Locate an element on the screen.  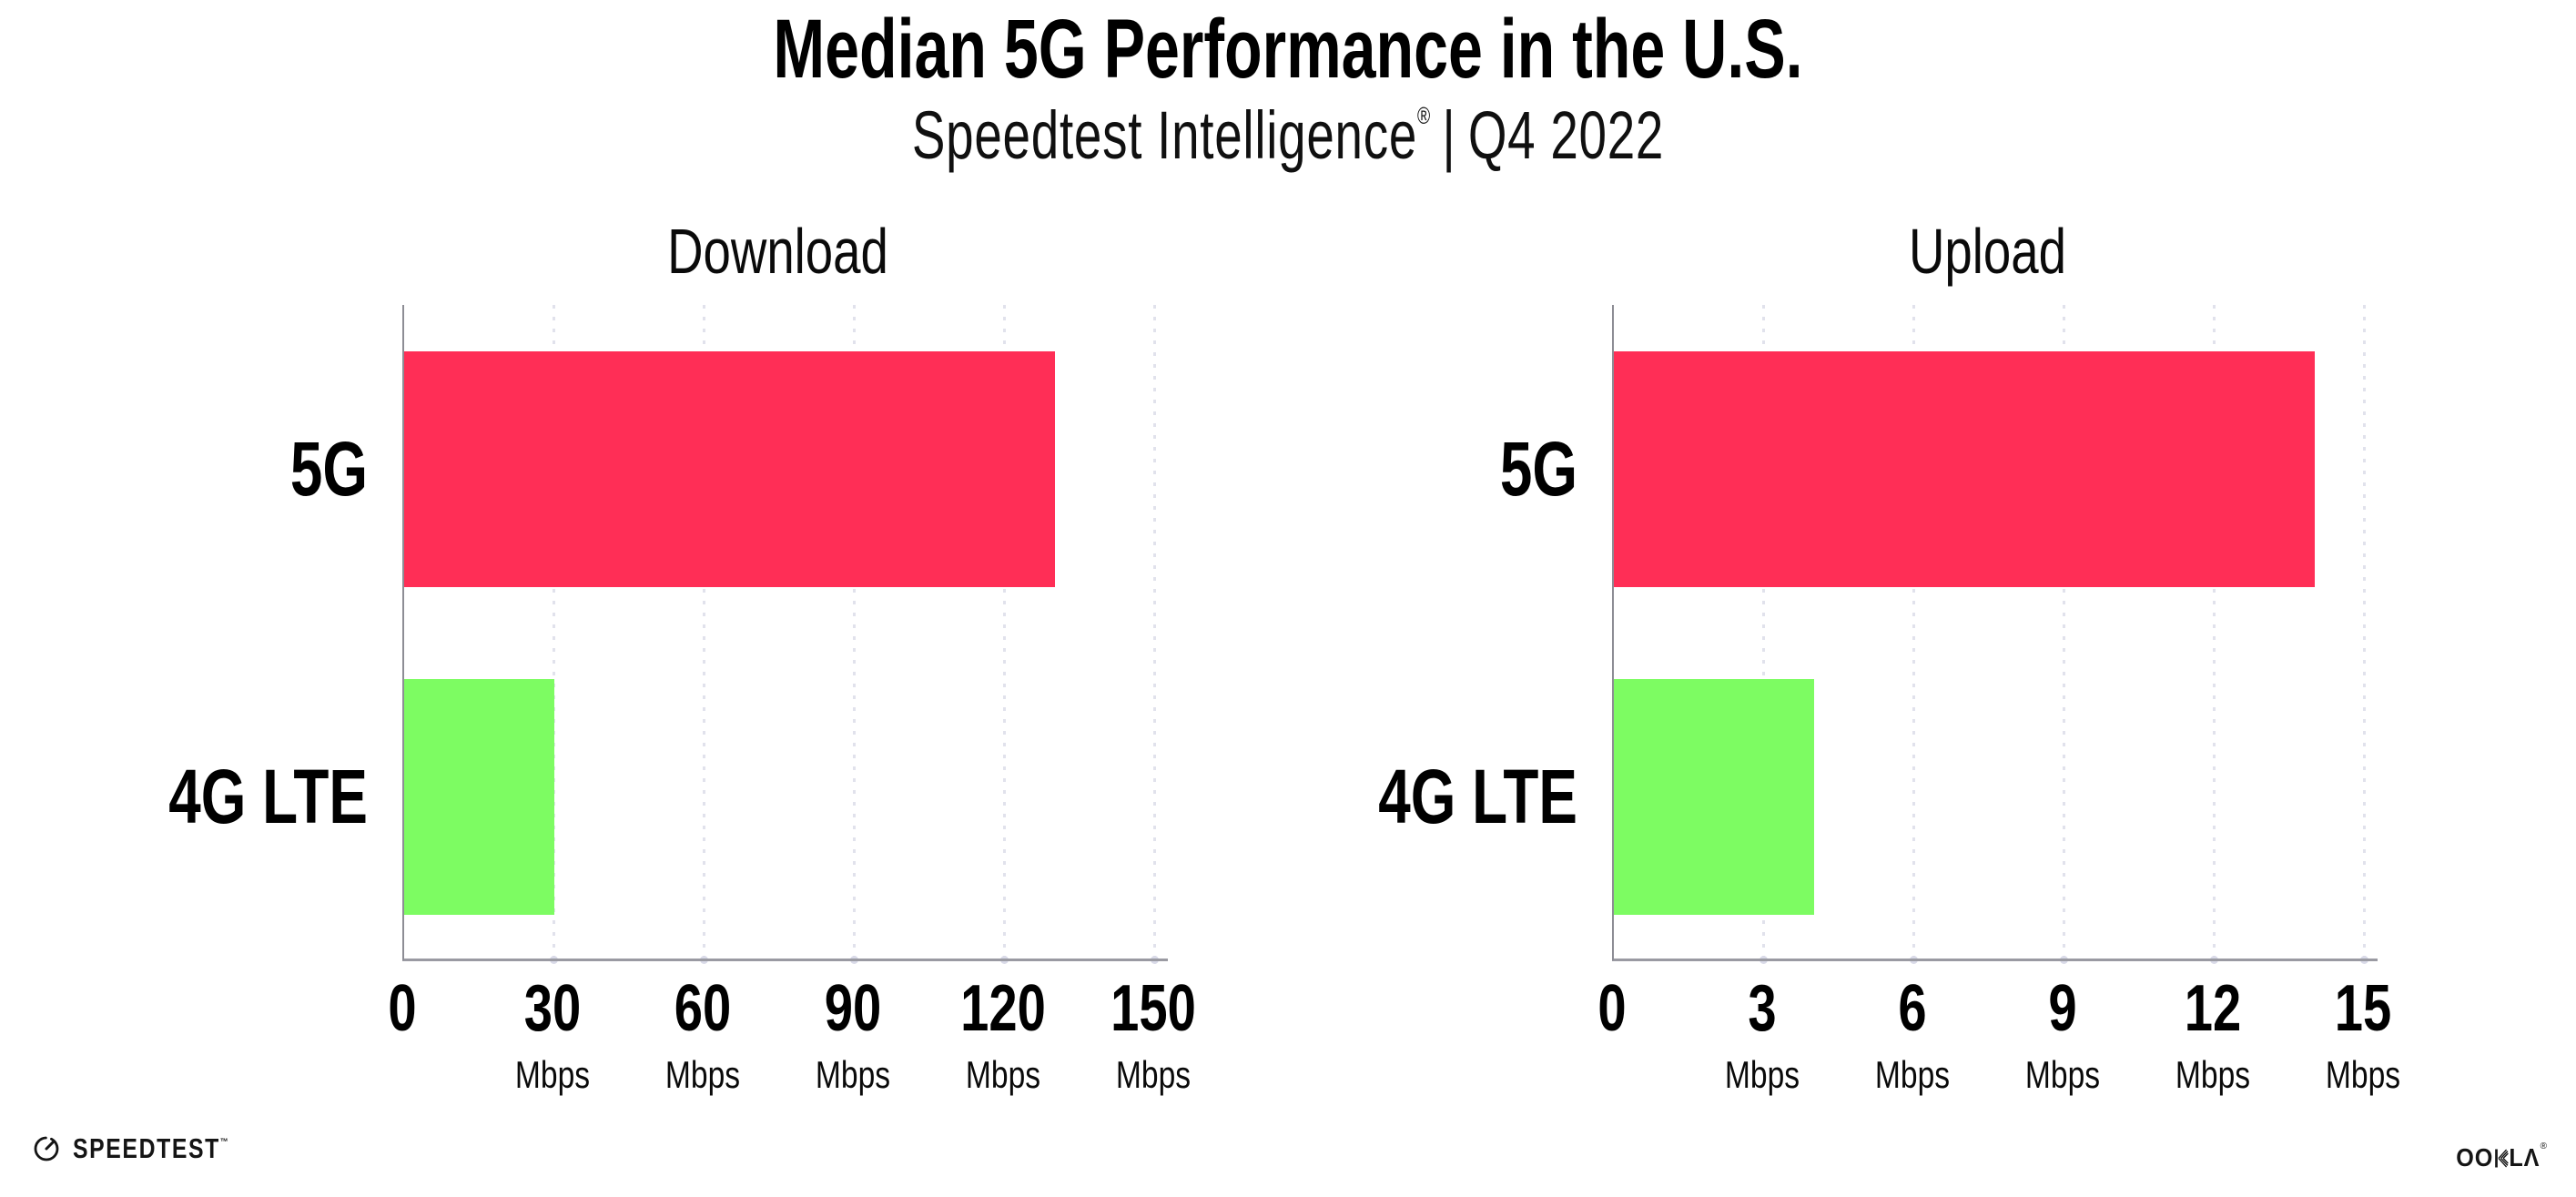
ookla-oo: OO is located at coordinates (2475, 1157).